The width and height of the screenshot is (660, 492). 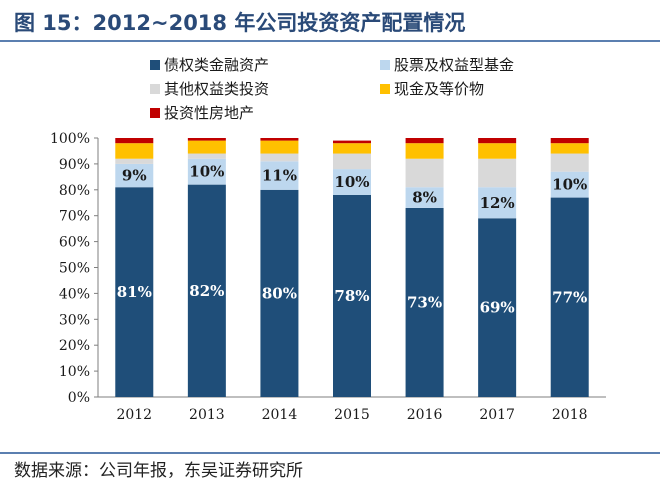 I want to click on y-tick-label: 20%, so click(x=74, y=346).